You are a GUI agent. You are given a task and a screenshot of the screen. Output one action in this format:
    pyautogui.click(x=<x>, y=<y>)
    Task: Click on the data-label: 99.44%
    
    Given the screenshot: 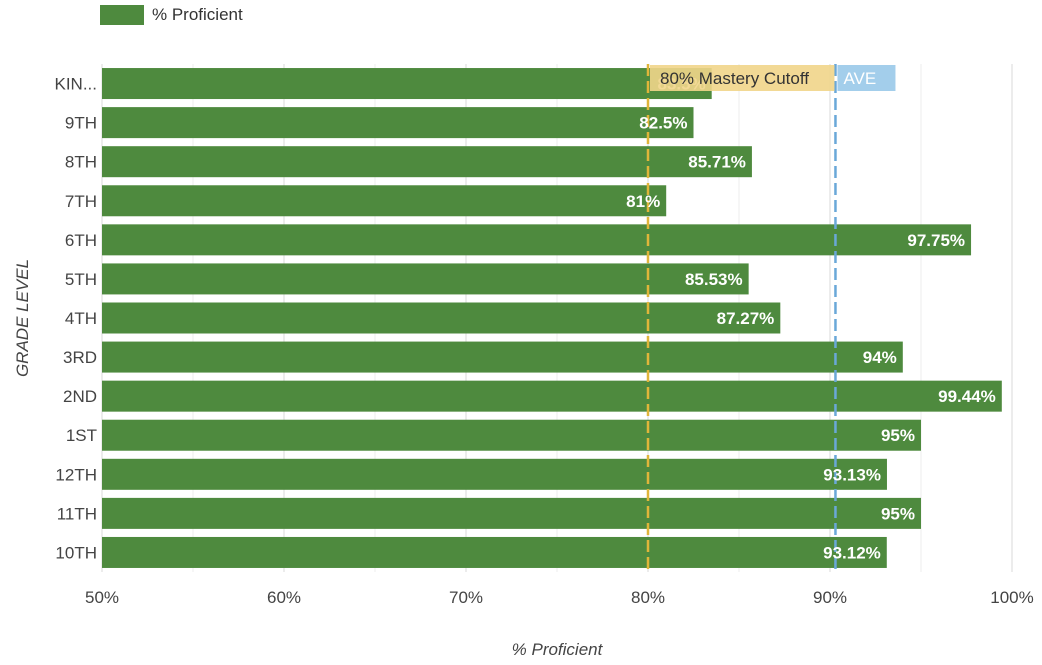 What is the action you would take?
    pyautogui.click(x=967, y=396)
    